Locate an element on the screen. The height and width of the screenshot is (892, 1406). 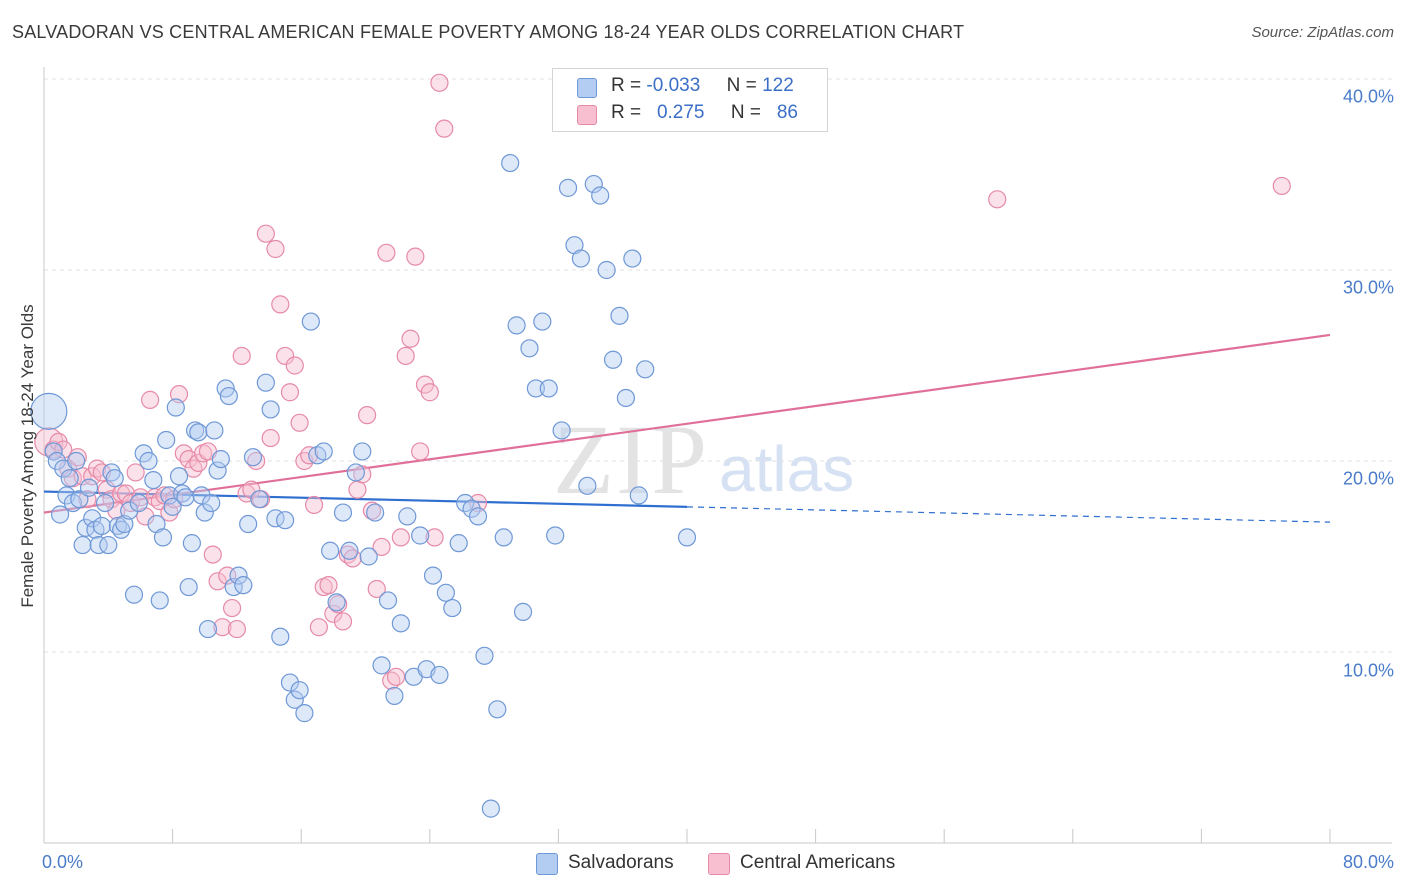
legend-n-value: 86 is located at coordinates (787, 112).